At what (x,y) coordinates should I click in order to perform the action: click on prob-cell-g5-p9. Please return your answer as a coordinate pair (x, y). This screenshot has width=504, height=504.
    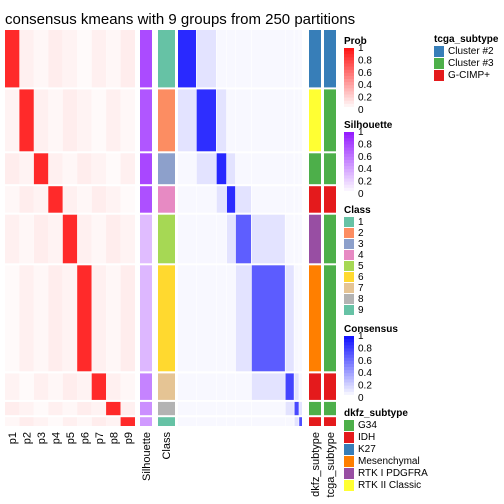
    Looking at the image, I should click on (127, 239).